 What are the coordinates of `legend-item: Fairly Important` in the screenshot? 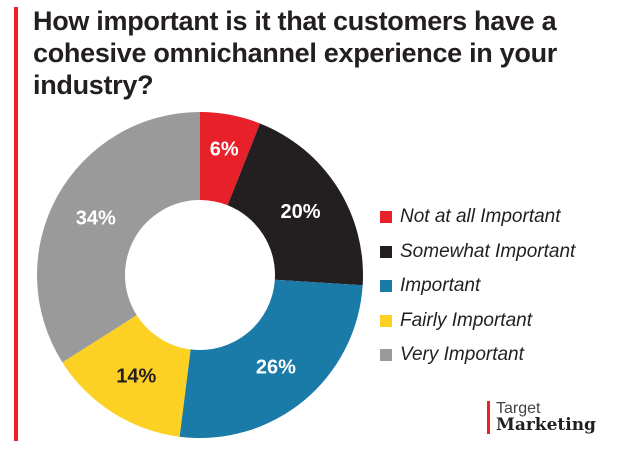 It's located at (477, 321).